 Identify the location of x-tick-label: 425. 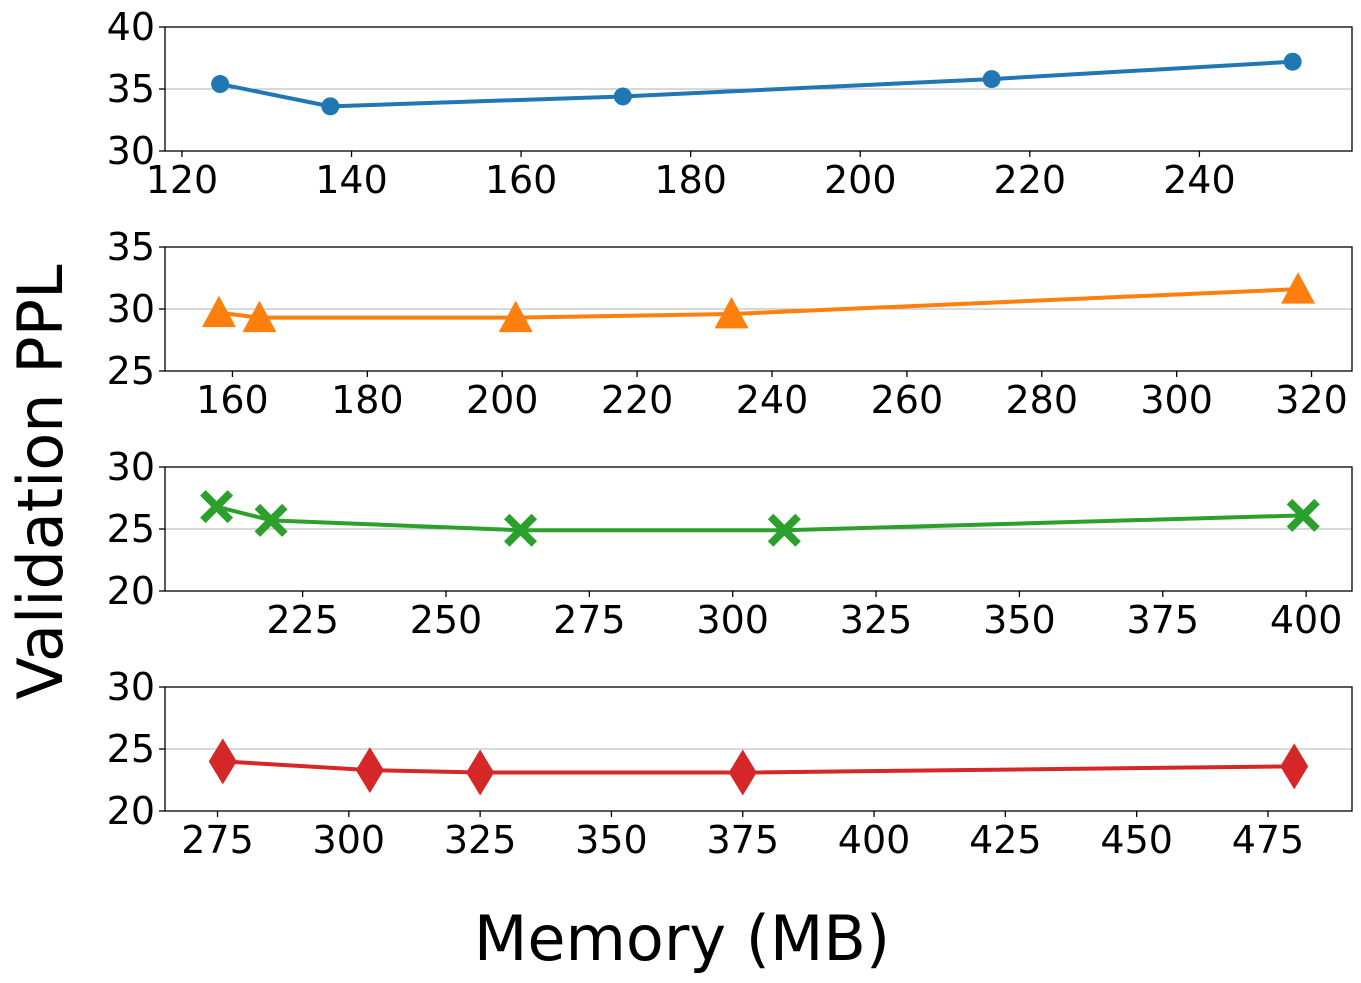
(1005, 840).